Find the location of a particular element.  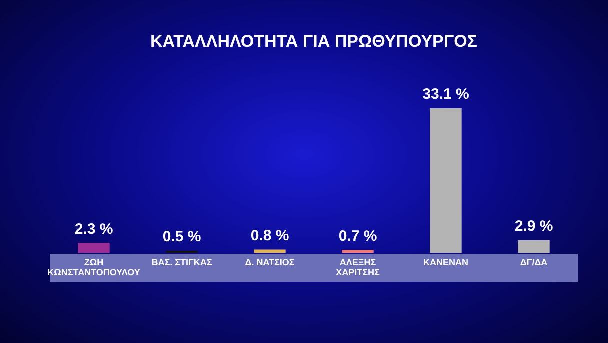

data-label: 0.8 % is located at coordinates (270, 235).